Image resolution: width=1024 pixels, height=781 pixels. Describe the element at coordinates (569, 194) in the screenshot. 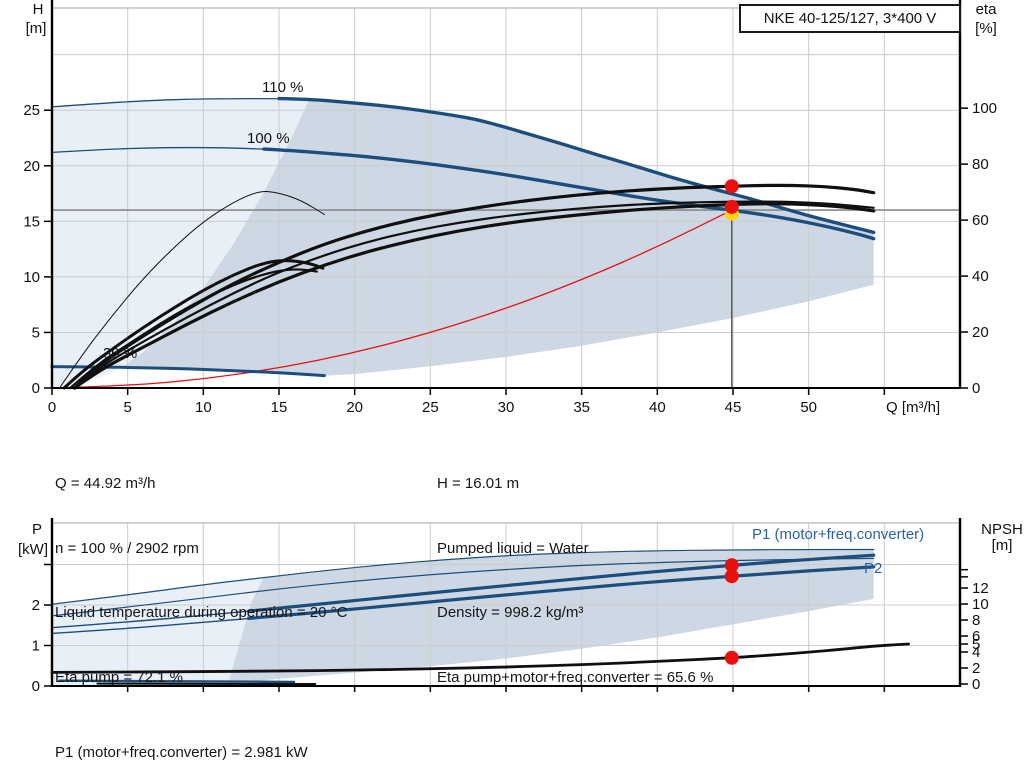

I see `curve-100pct-bold-curve` at that location.